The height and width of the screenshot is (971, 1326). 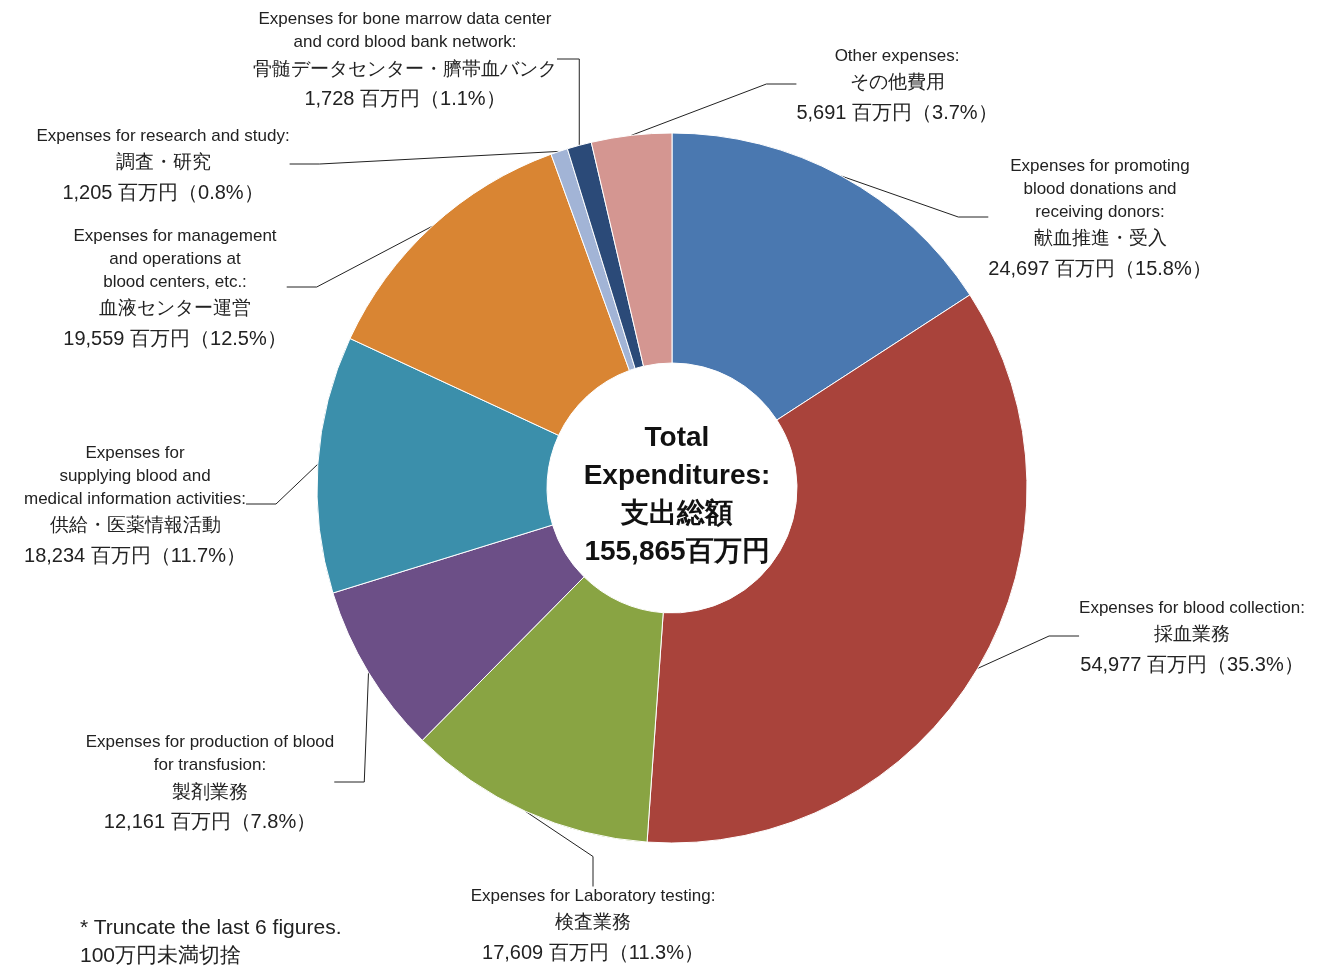 I want to click on data-label: 19,559 百万円（12.5%）, so click(x=175, y=337).